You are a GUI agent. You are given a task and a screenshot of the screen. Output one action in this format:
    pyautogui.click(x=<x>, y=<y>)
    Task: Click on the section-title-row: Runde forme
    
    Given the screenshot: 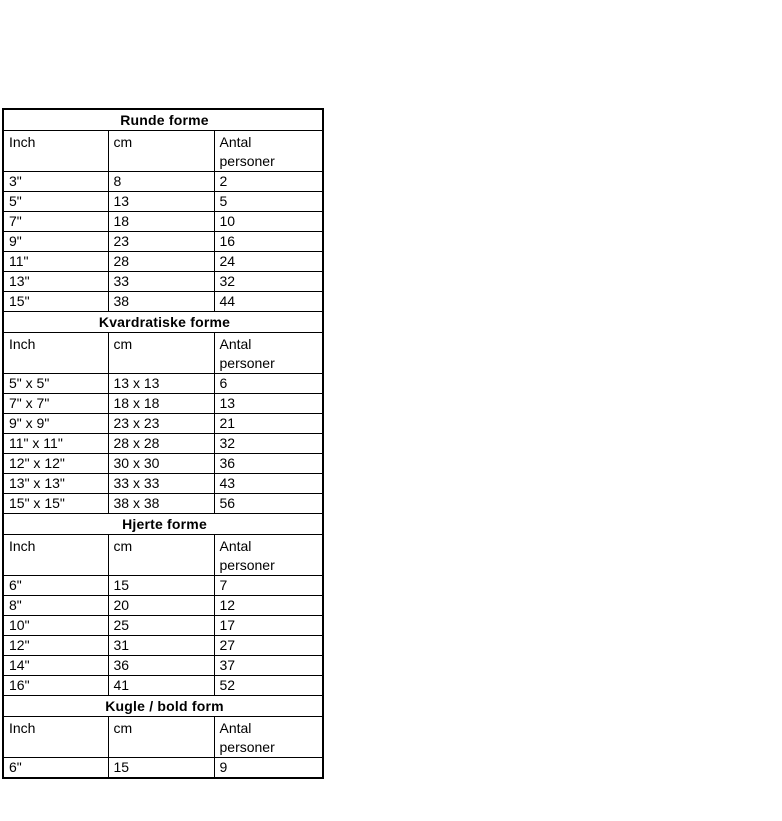 What is the action you would take?
    pyautogui.click(x=163, y=119)
    